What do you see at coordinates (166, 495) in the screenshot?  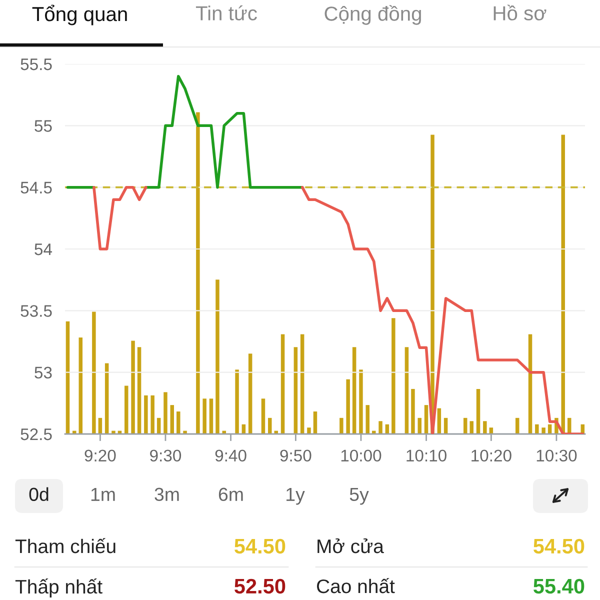 I see `text: 3m` at bounding box center [166, 495].